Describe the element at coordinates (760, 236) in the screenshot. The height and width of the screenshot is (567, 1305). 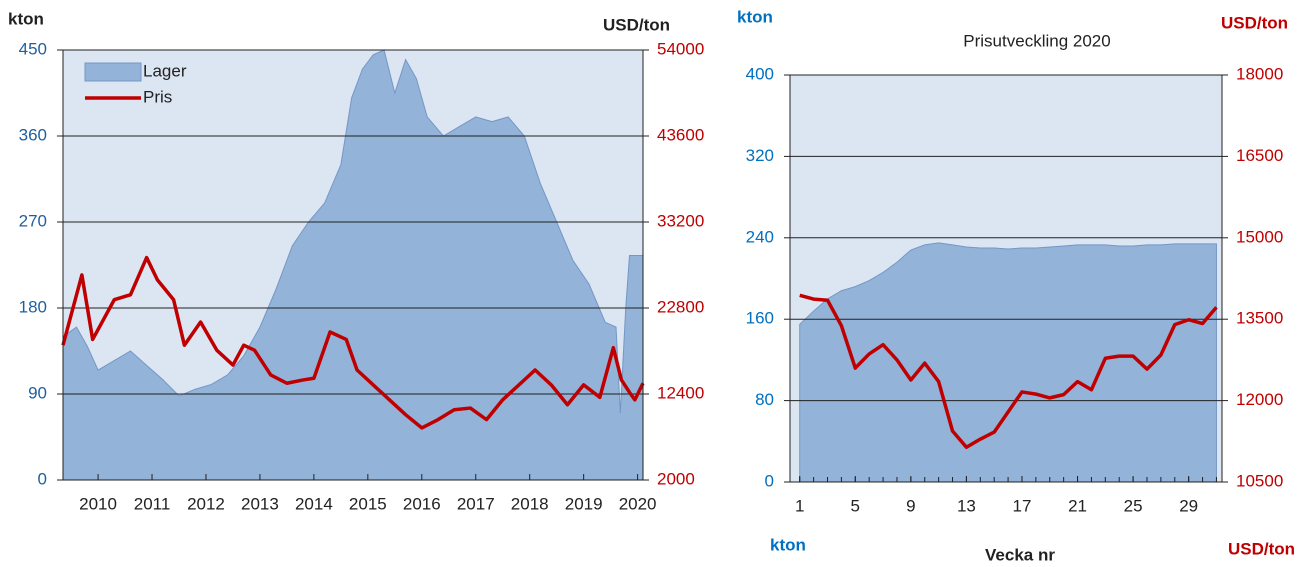
I see `y-tick-label: 240` at that location.